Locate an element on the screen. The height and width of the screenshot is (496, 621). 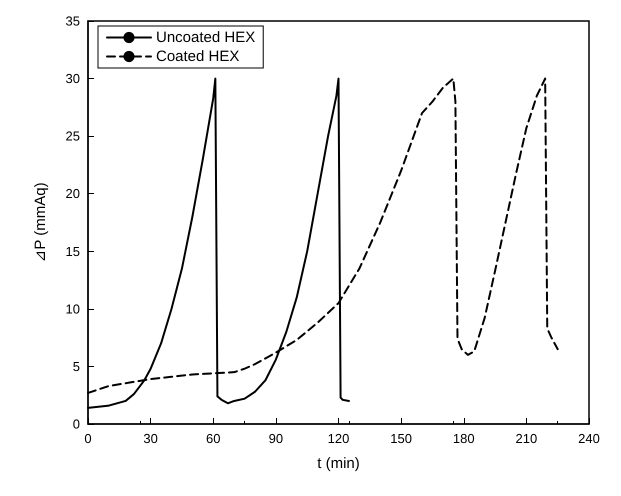
y-axis-title: ⊿P (mmAq) is located at coordinates (40, 222).